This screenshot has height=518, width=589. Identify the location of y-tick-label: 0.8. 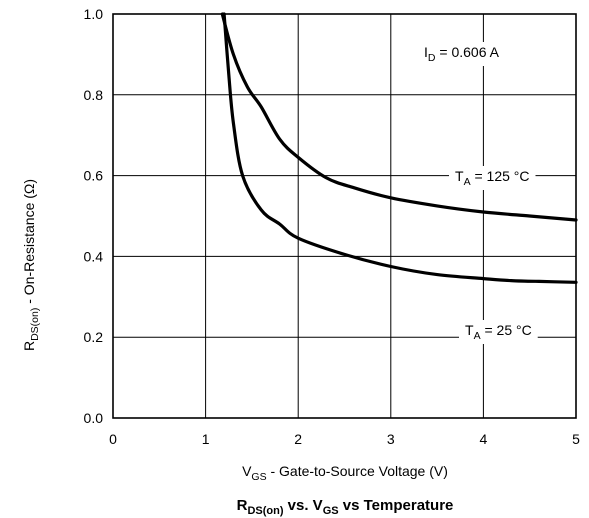
(94, 95).